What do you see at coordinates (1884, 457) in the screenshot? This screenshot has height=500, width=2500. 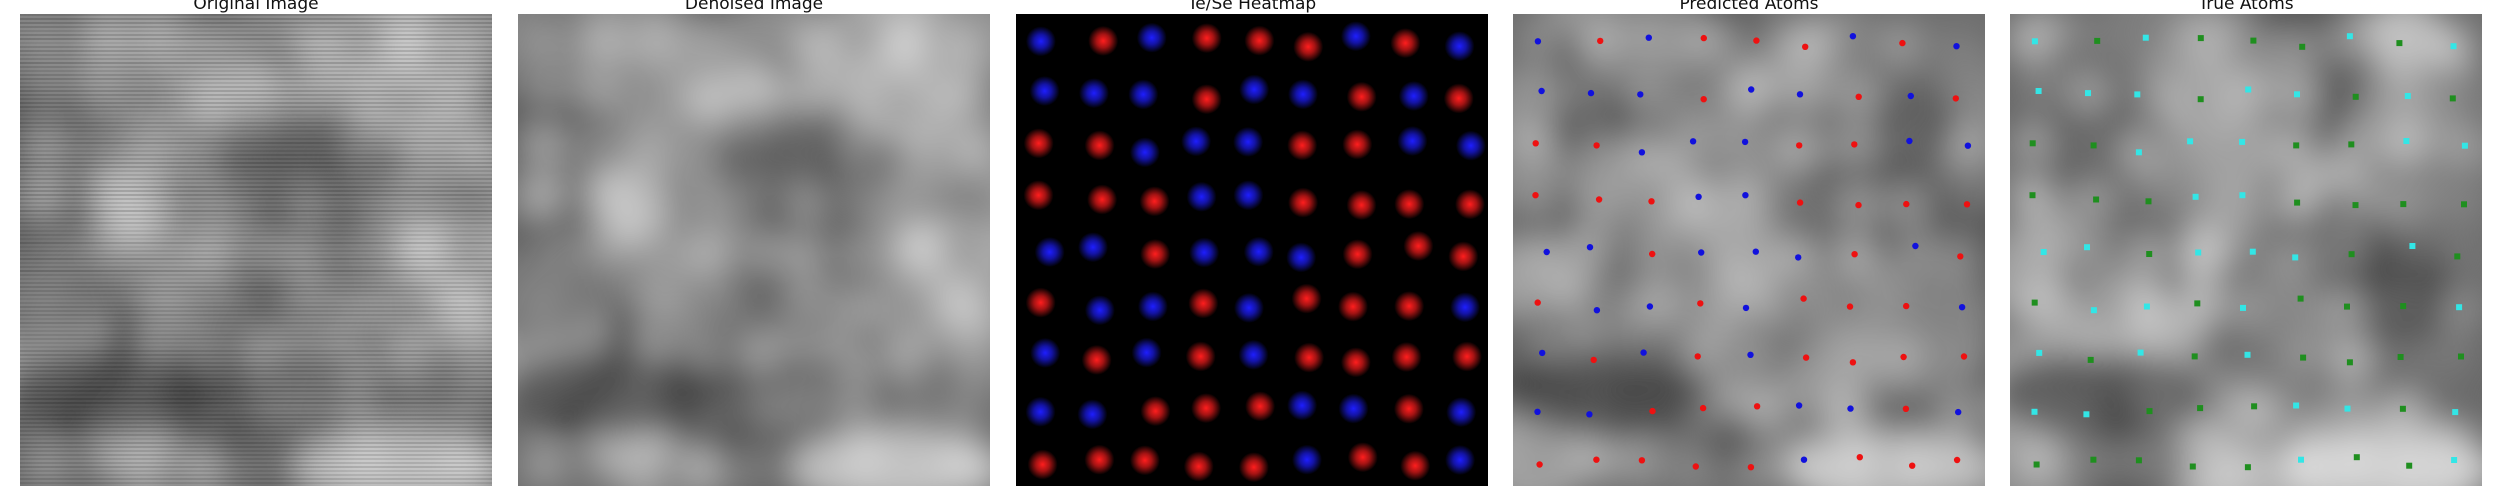 I see `texture-blob` at bounding box center [1884, 457].